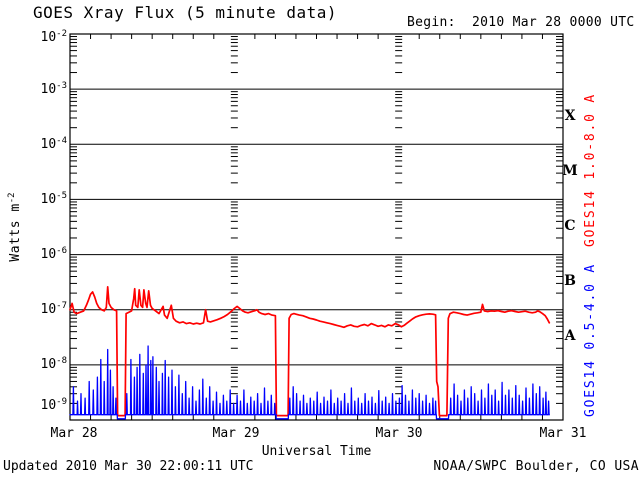 This screenshot has height=480, width=640. Describe the element at coordinates (590, 170) in the screenshot. I see `legend-long-wavelength: GOES14 1.0-8.0 A` at that location.